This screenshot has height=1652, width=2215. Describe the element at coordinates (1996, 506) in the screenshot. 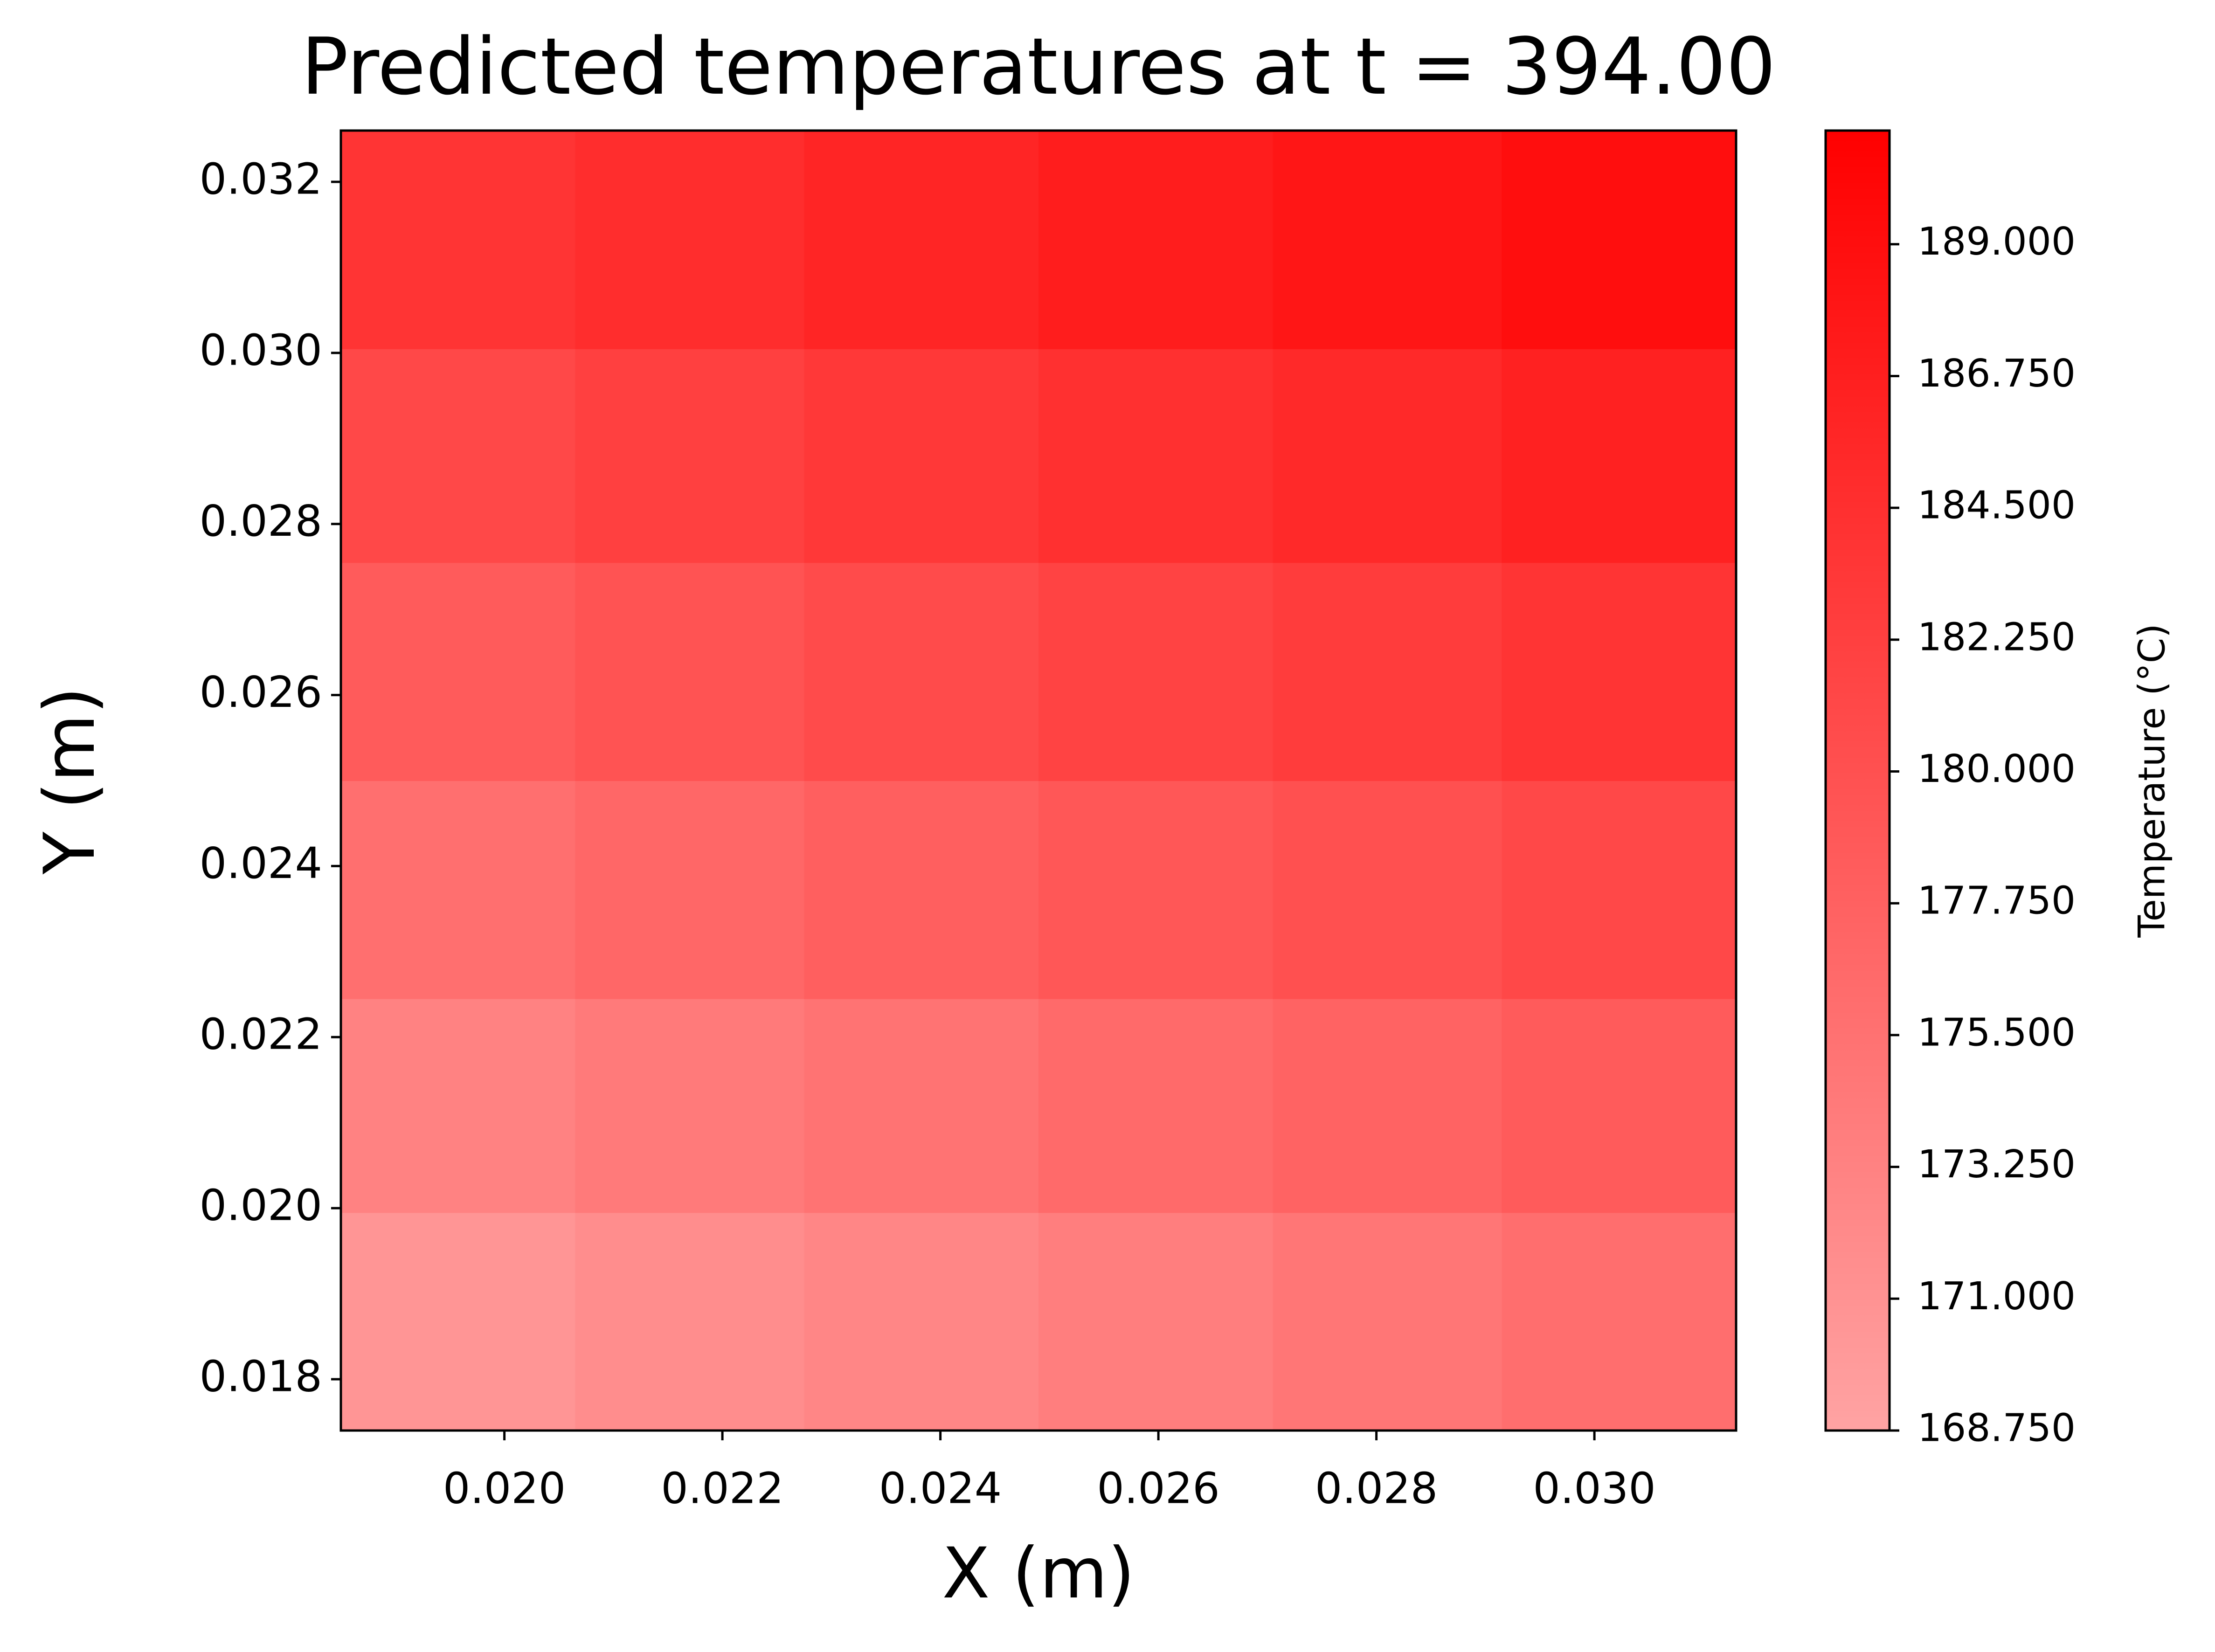

I see `colorbar-tick-label: 184.500` at that location.